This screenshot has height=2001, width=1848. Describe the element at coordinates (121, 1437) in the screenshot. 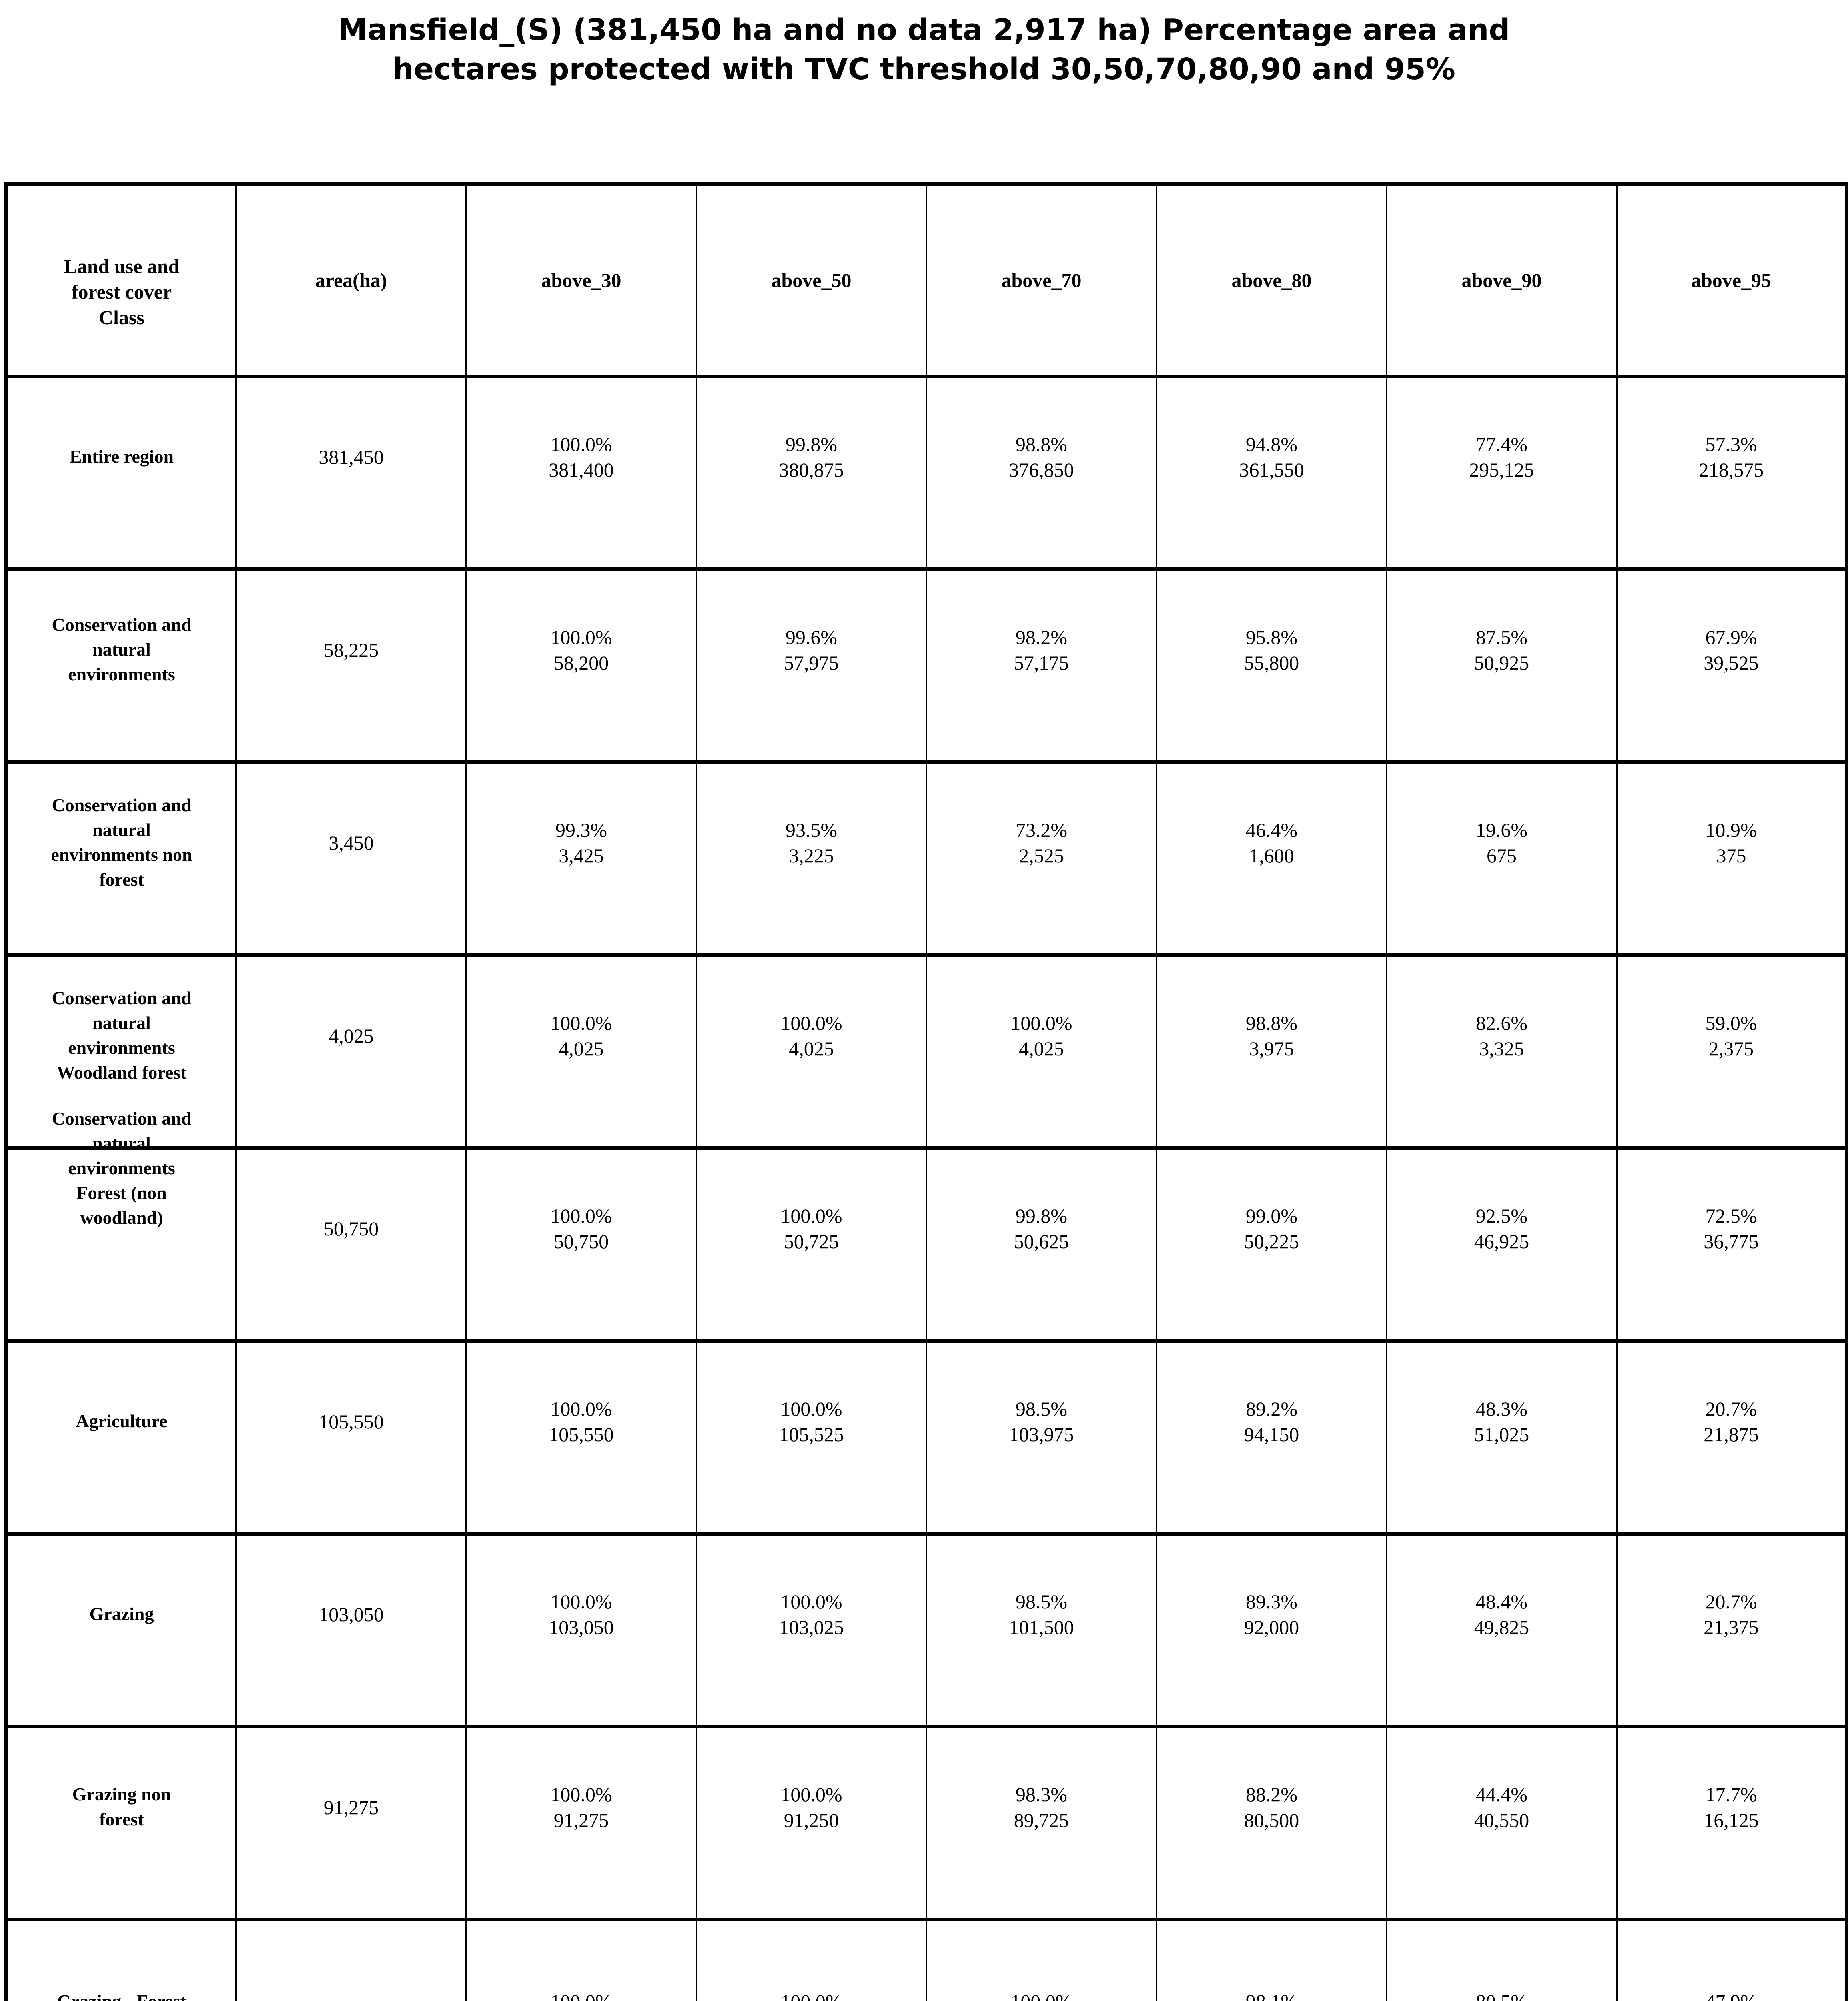

I see `row-label: Agriculture` at that location.